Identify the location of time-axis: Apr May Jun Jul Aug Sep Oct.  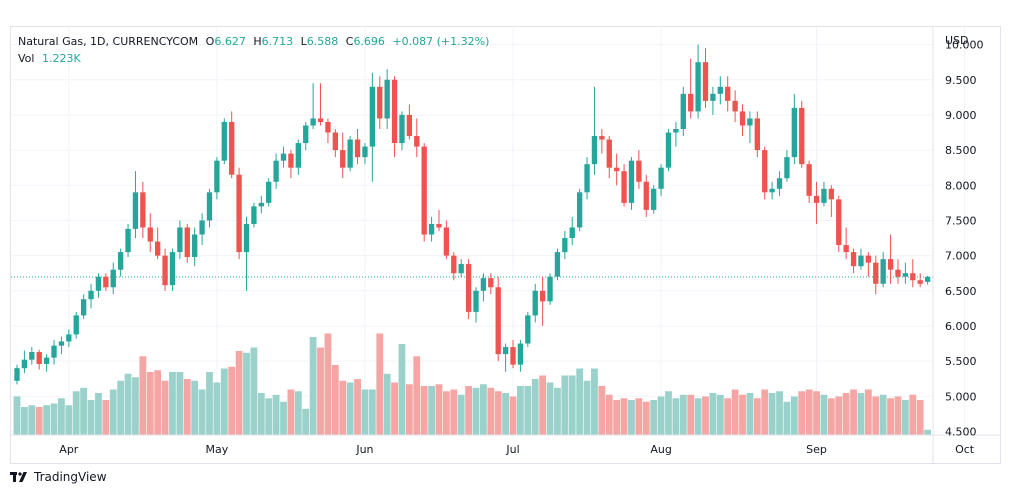
(516, 449).